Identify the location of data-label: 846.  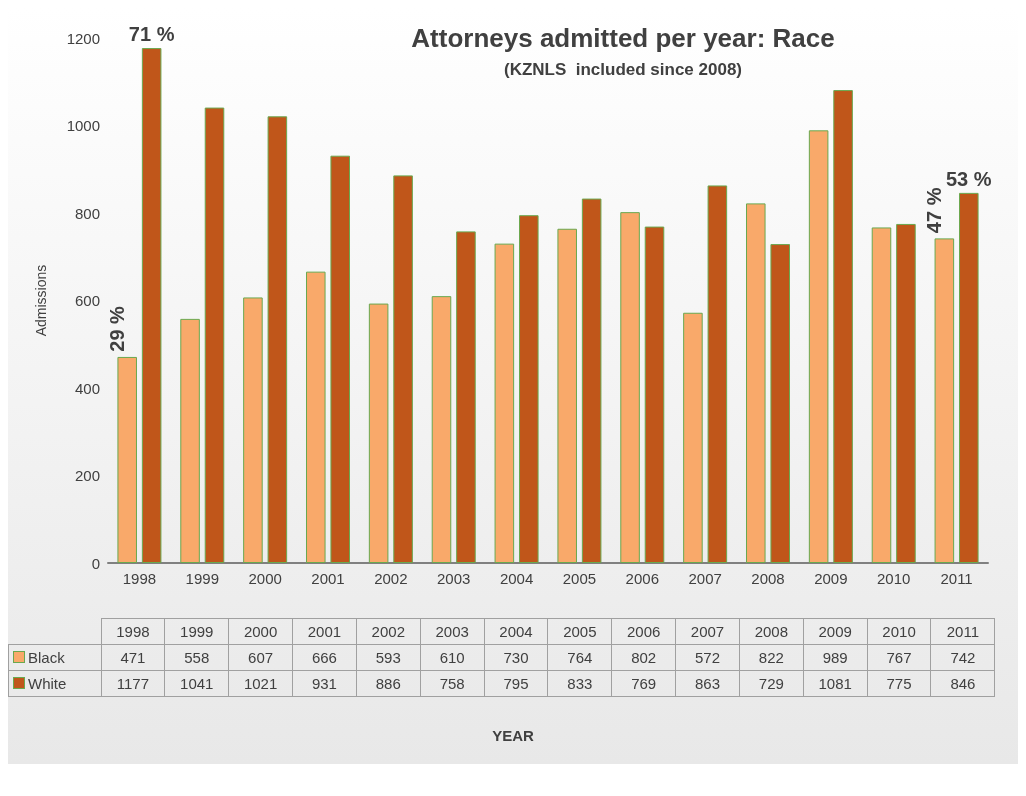
(962, 683).